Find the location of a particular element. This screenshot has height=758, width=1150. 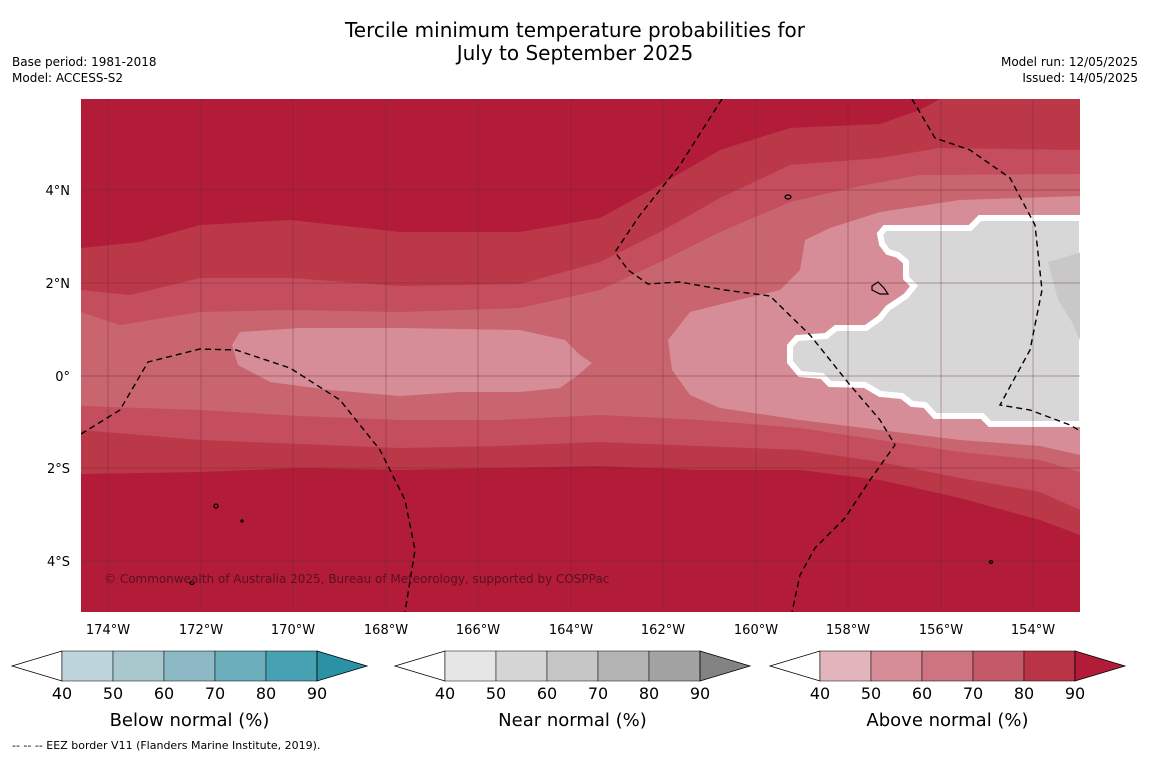

lat-label: 4°S is located at coordinates (58, 562).